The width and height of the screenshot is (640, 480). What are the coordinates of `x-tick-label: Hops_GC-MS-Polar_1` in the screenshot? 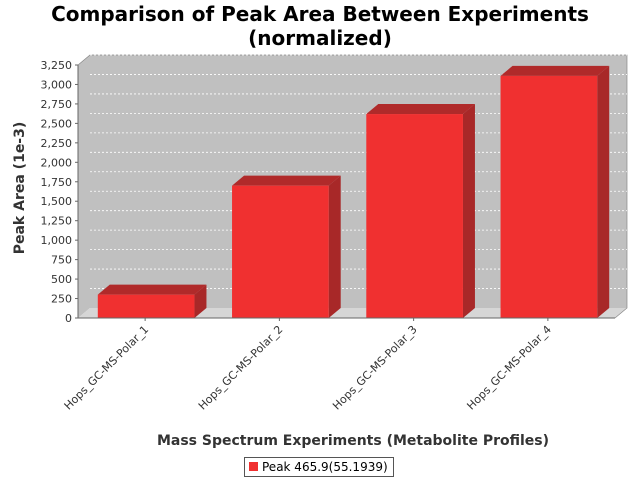 It's located at (107, 368).